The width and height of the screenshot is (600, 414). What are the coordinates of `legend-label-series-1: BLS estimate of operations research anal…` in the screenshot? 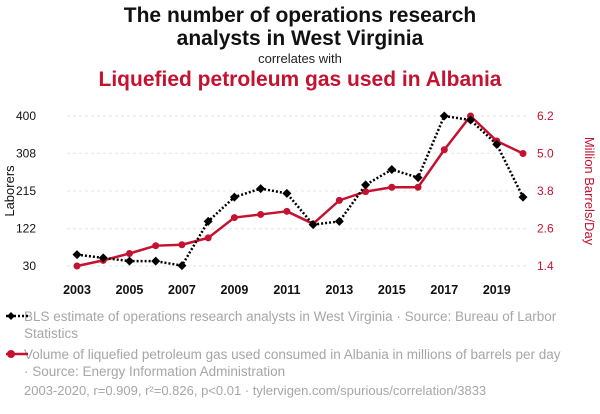 It's located at (290, 325).